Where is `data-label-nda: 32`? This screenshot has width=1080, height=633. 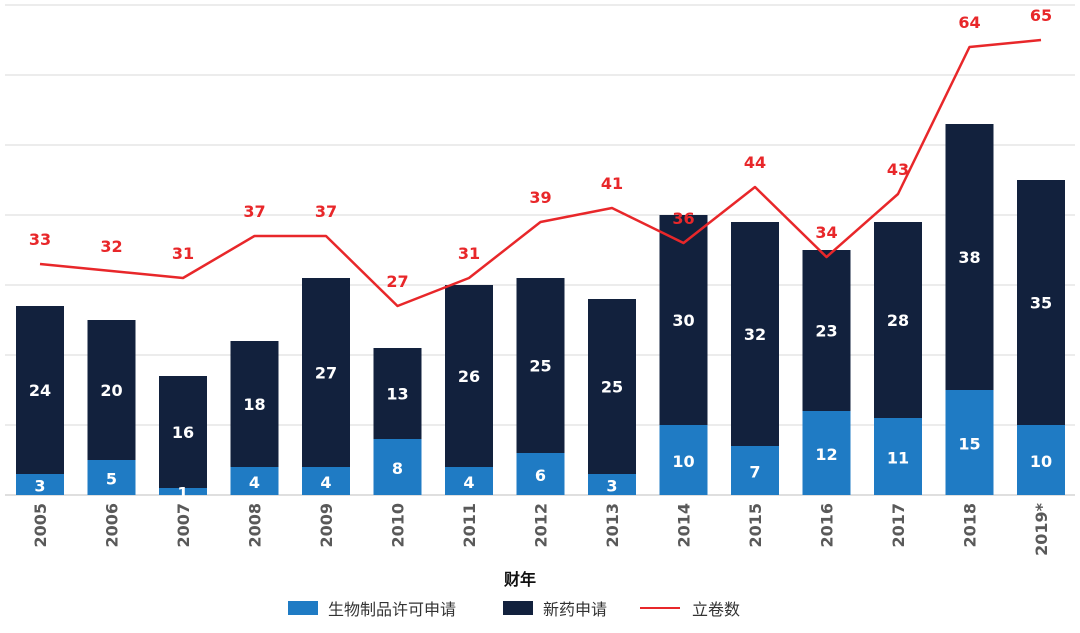 data-label-nda: 32 is located at coordinates (755, 334).